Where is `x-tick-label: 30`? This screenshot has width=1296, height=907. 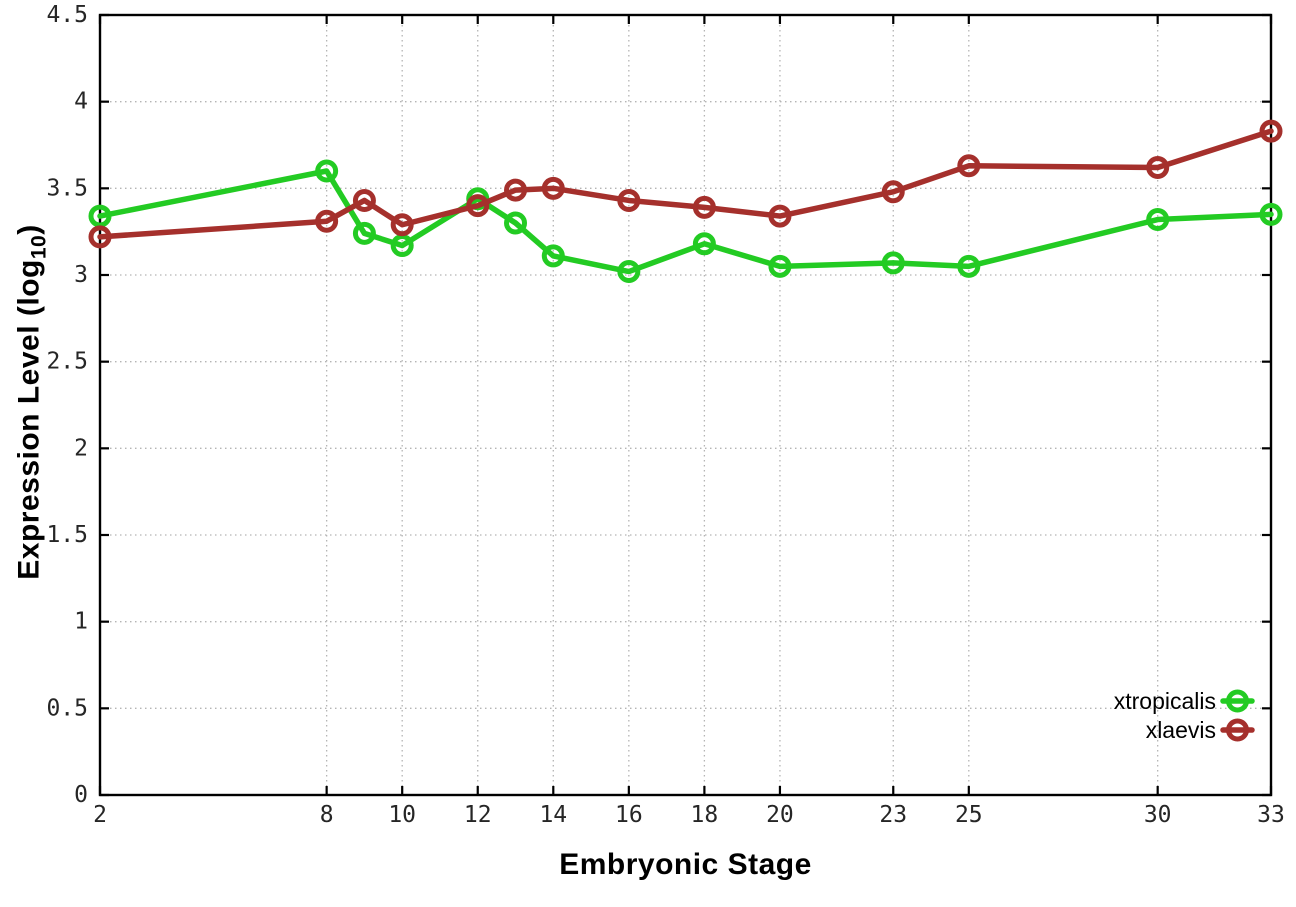
x-tick-label: 30 is located at coordinates (1158, 815).